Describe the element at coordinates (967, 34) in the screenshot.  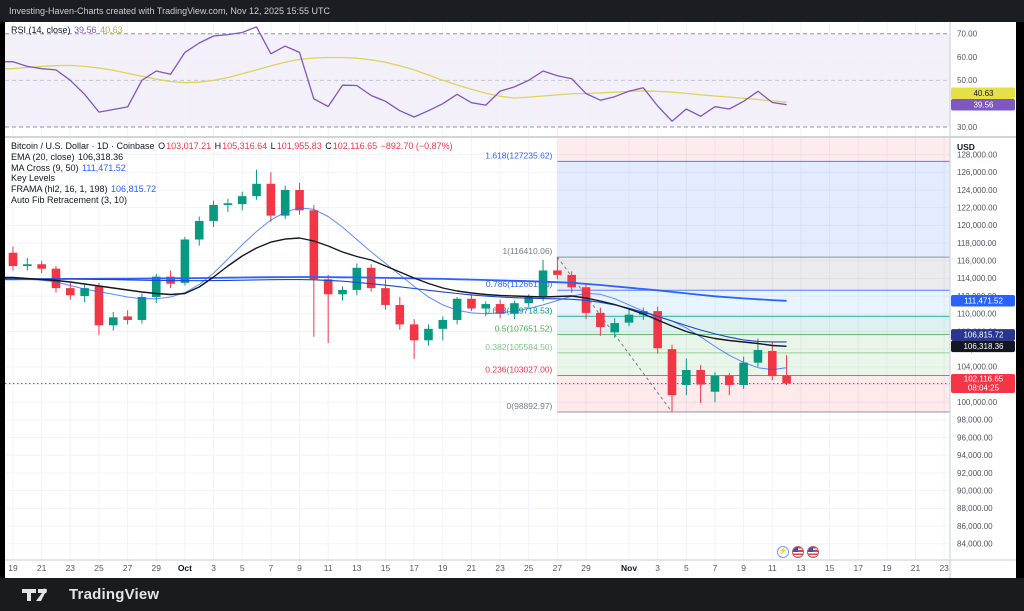
I see `svg-text: 70.00` at that location.